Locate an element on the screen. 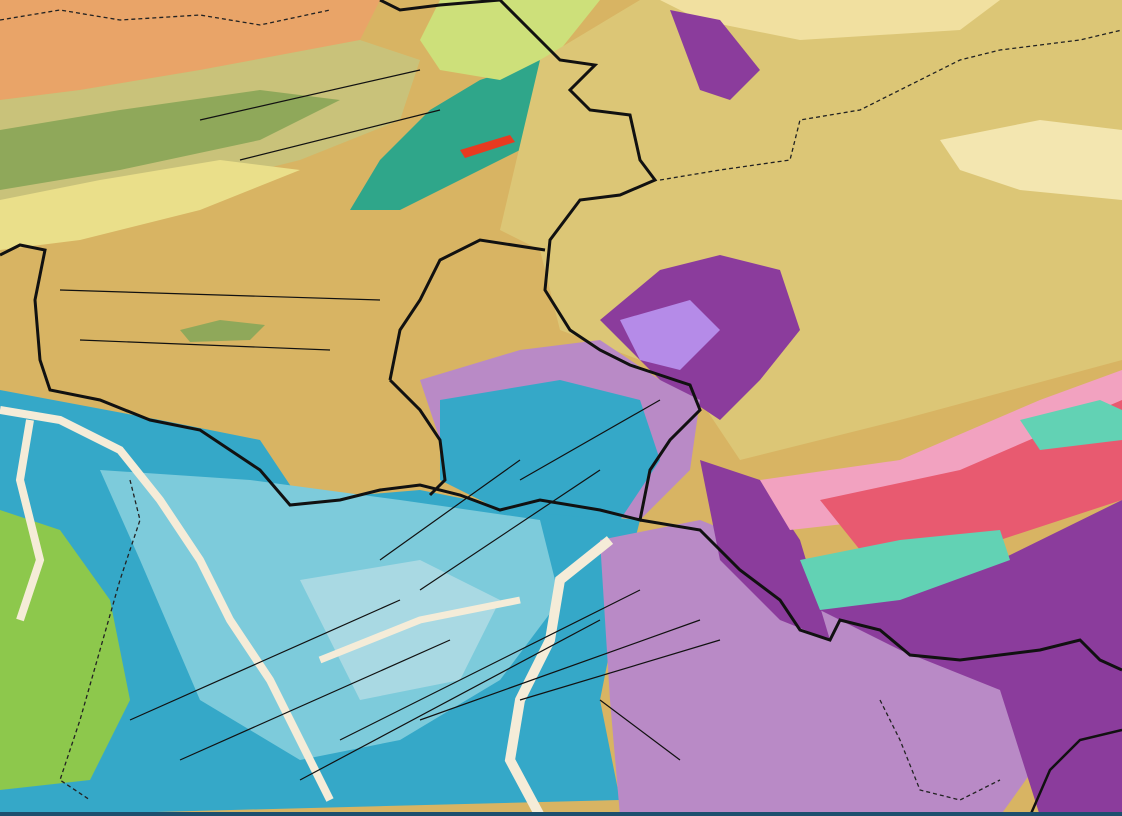 The image size is (1122, 816). cream-patch is located at coordinates (1031, 160).